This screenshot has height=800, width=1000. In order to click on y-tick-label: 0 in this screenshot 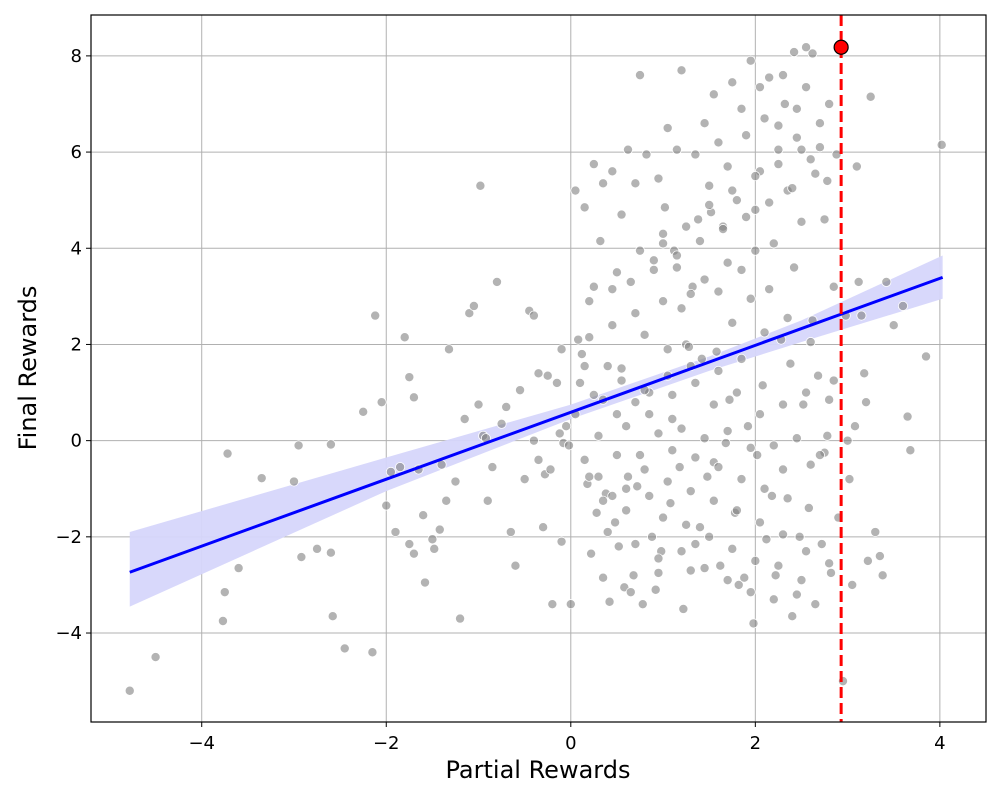, I will do `click(76, 441)`.